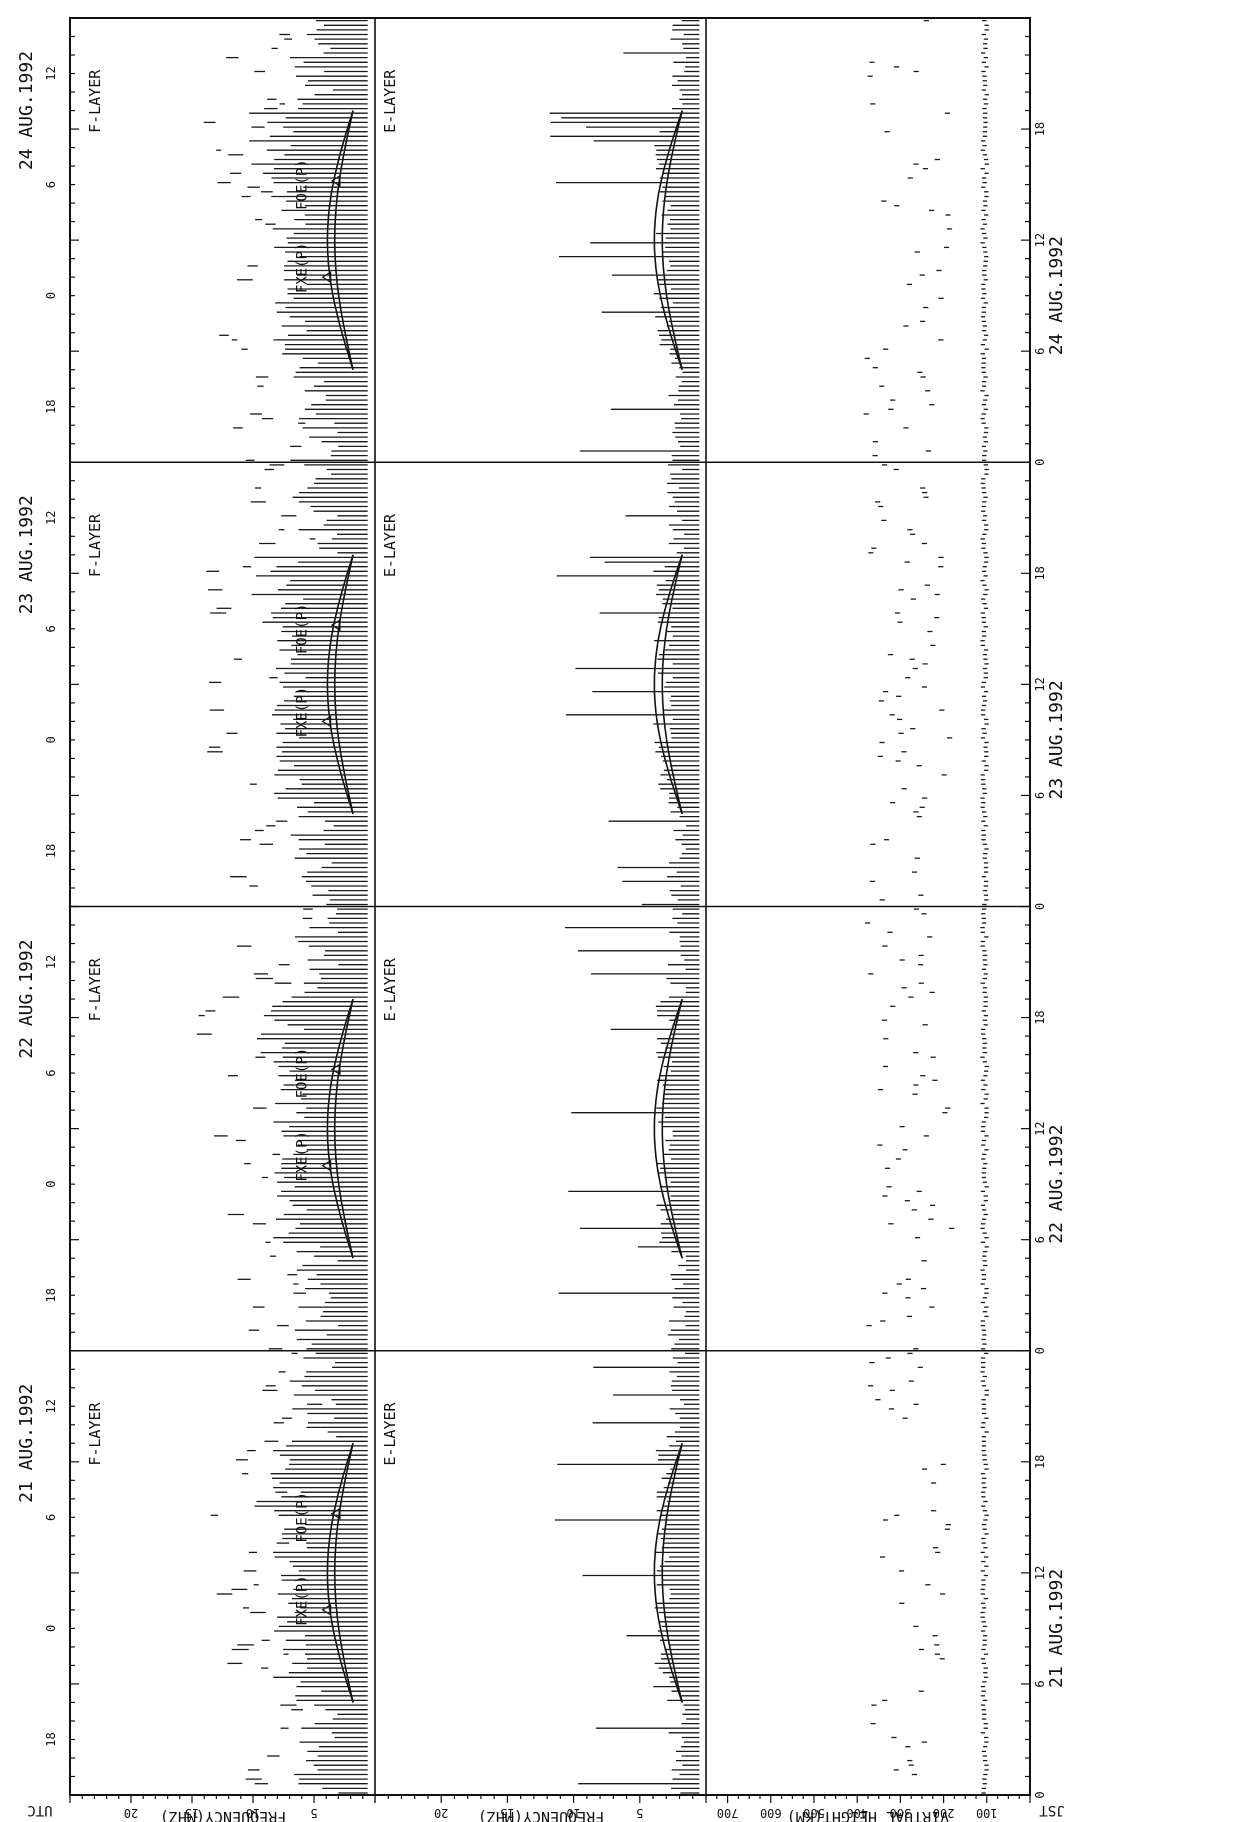 The image size is (1237, 1822). I want to click on value-tick-label: 600, so click(771, 1813).